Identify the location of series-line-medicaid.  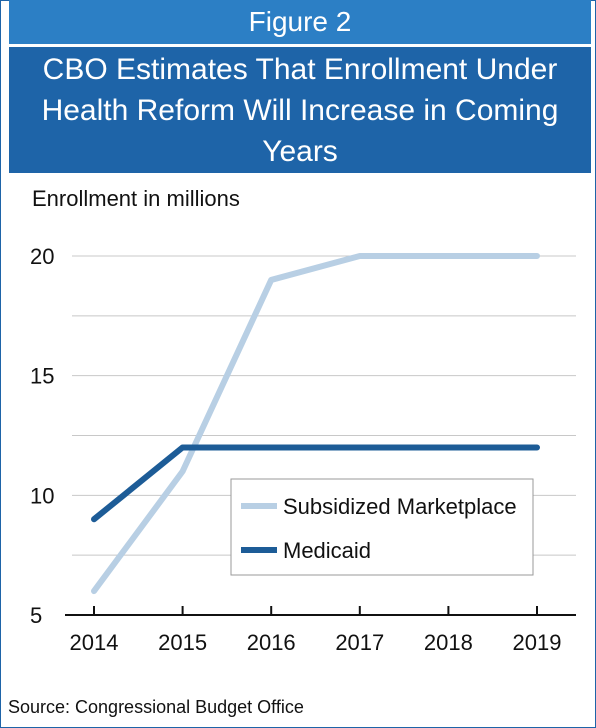
(315, 483).